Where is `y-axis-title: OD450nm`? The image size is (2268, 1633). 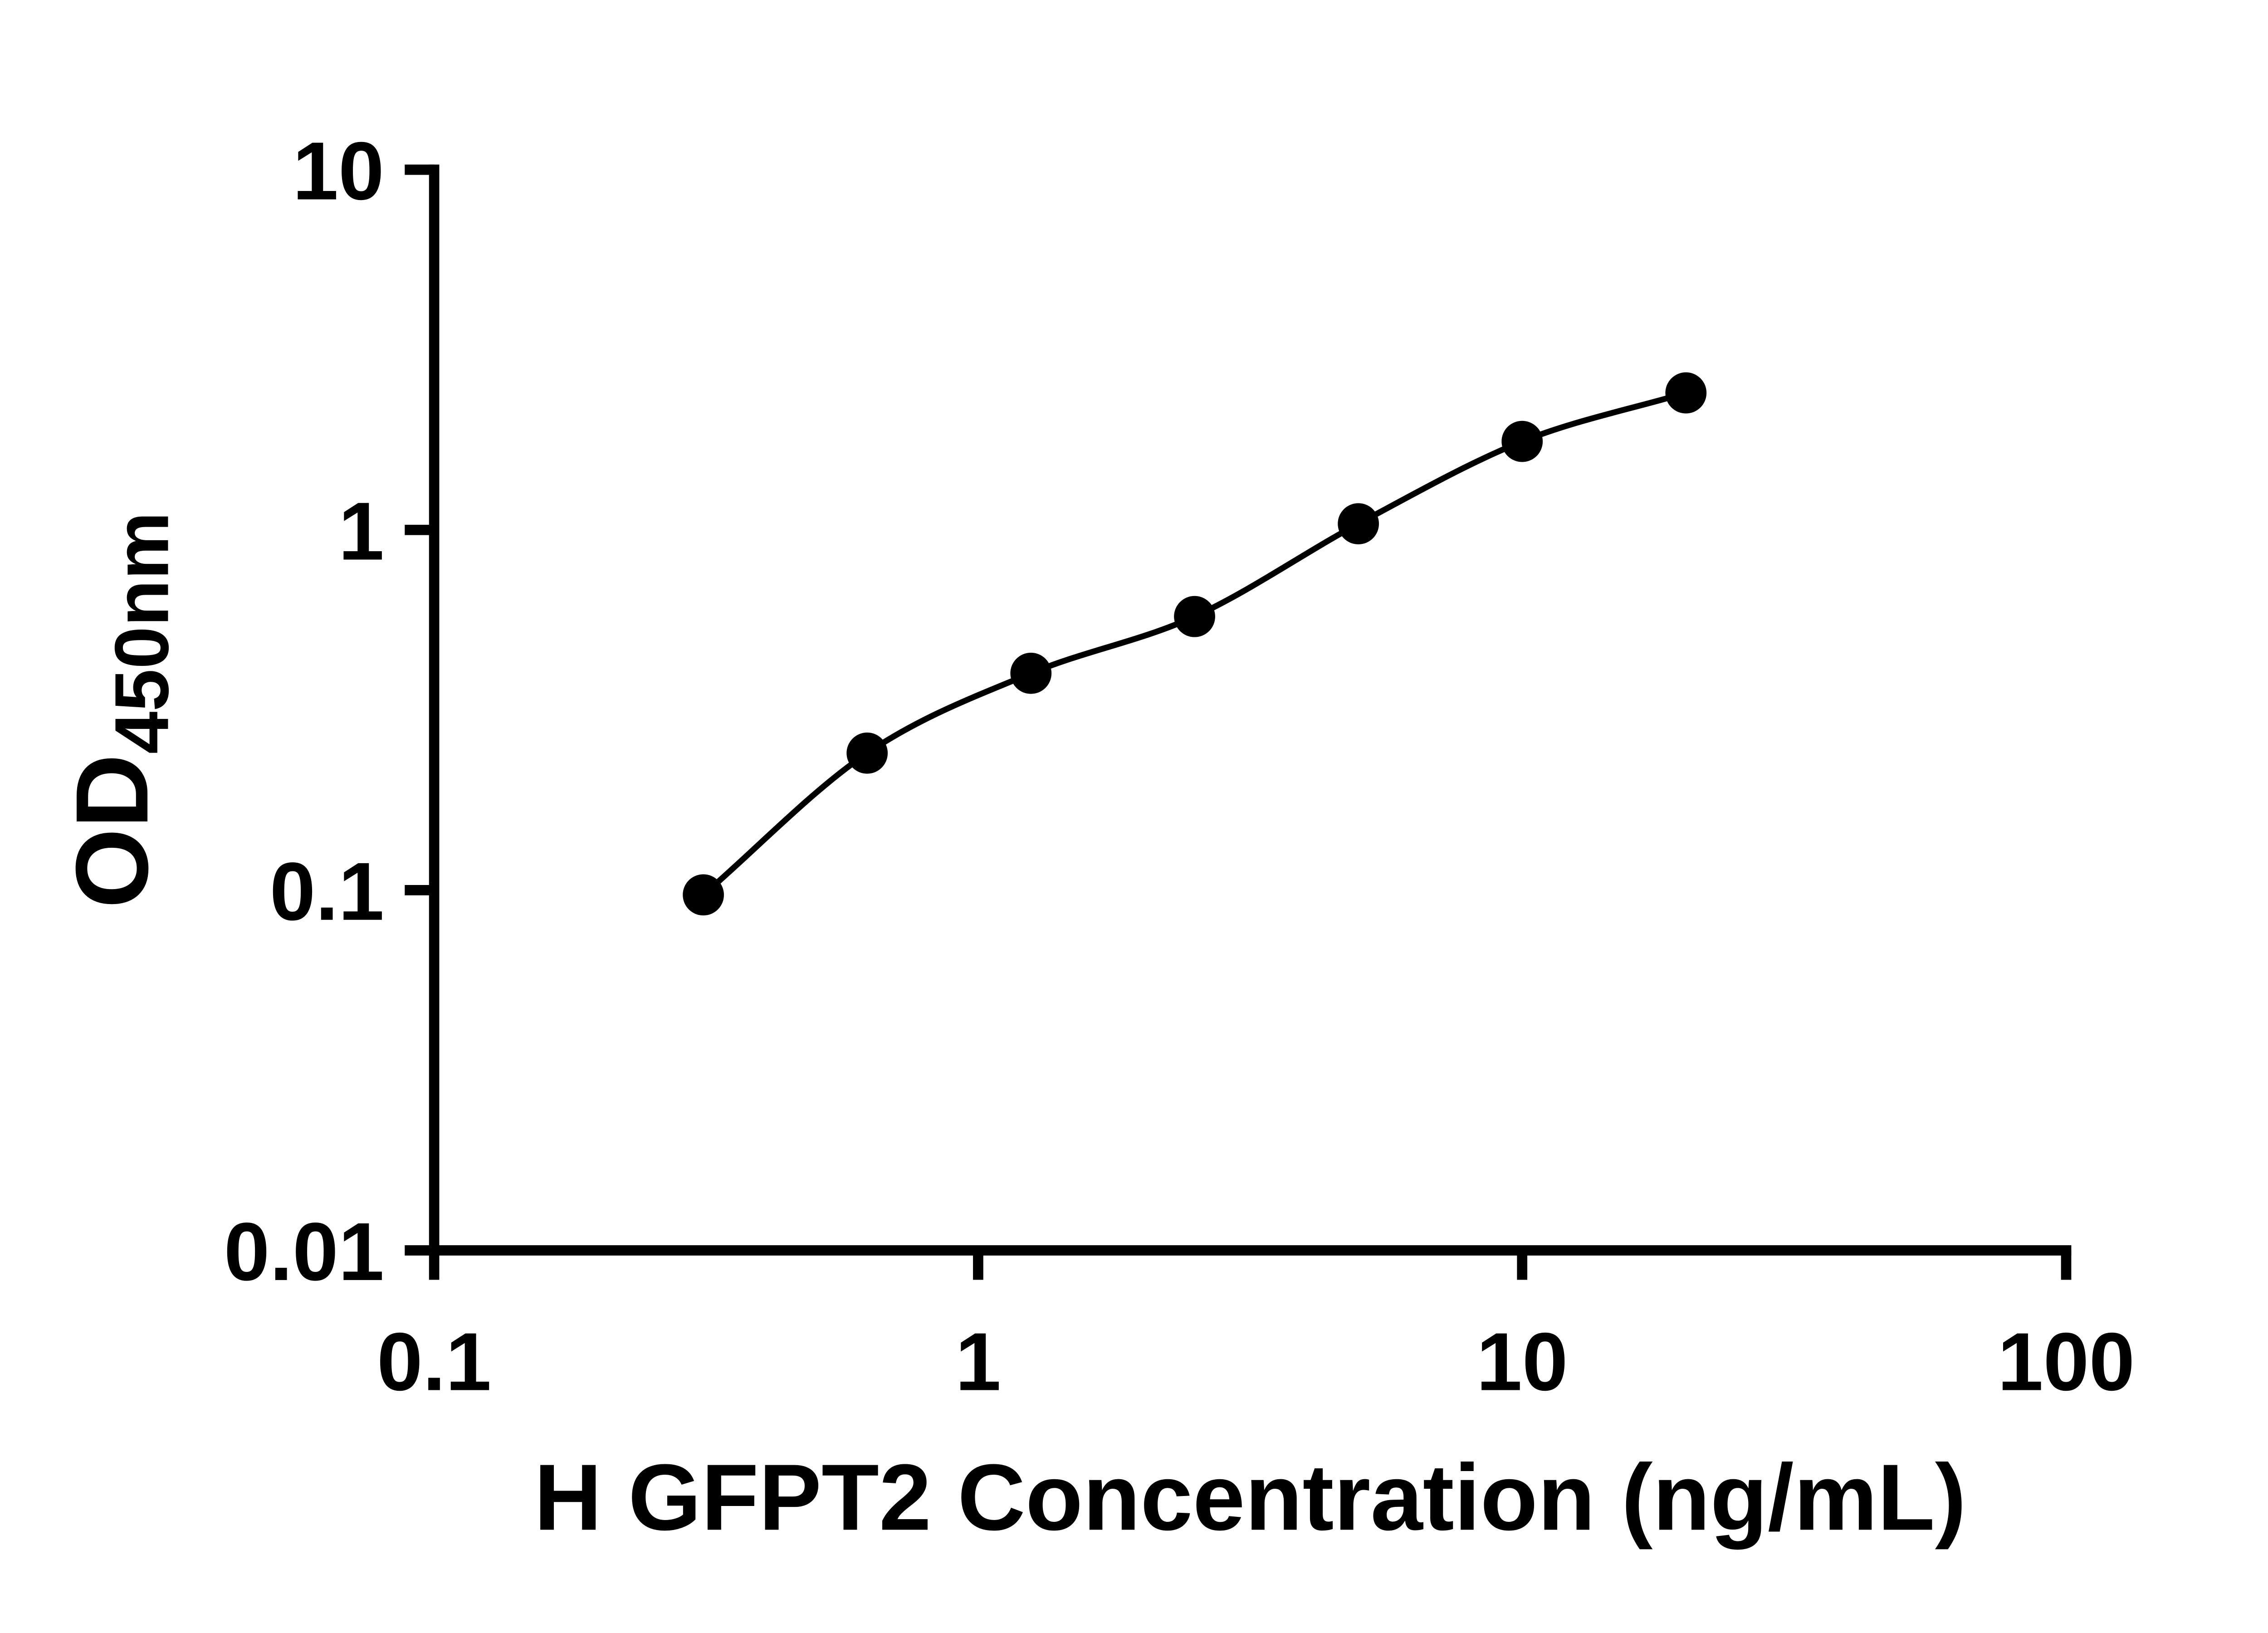 y-axis-title: OD450nm is located at coordinates (119, 710).